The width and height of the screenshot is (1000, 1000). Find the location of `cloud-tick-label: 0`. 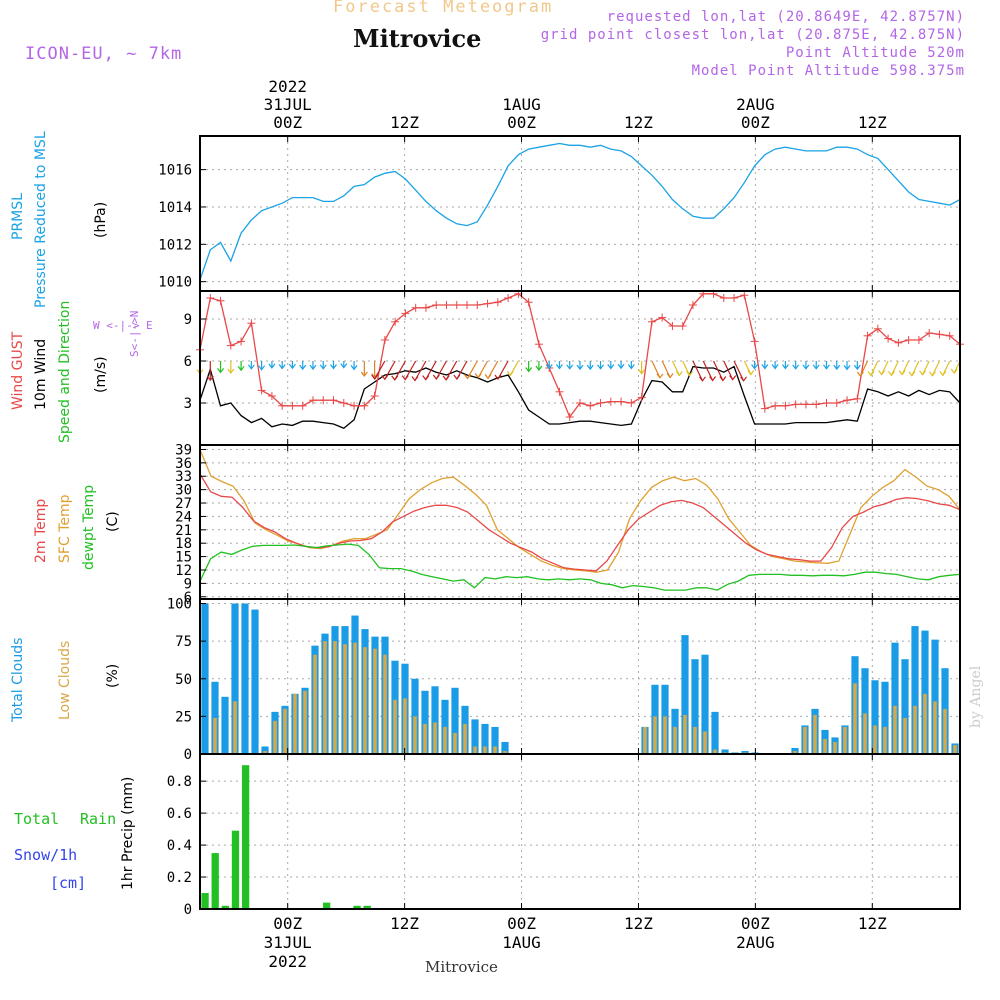

cloud-tick-label: 0 is located at coordinates (188, 755).